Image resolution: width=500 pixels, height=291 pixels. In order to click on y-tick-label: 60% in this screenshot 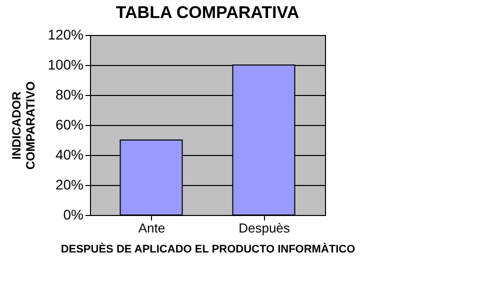, I will do `click(69, 124)`.